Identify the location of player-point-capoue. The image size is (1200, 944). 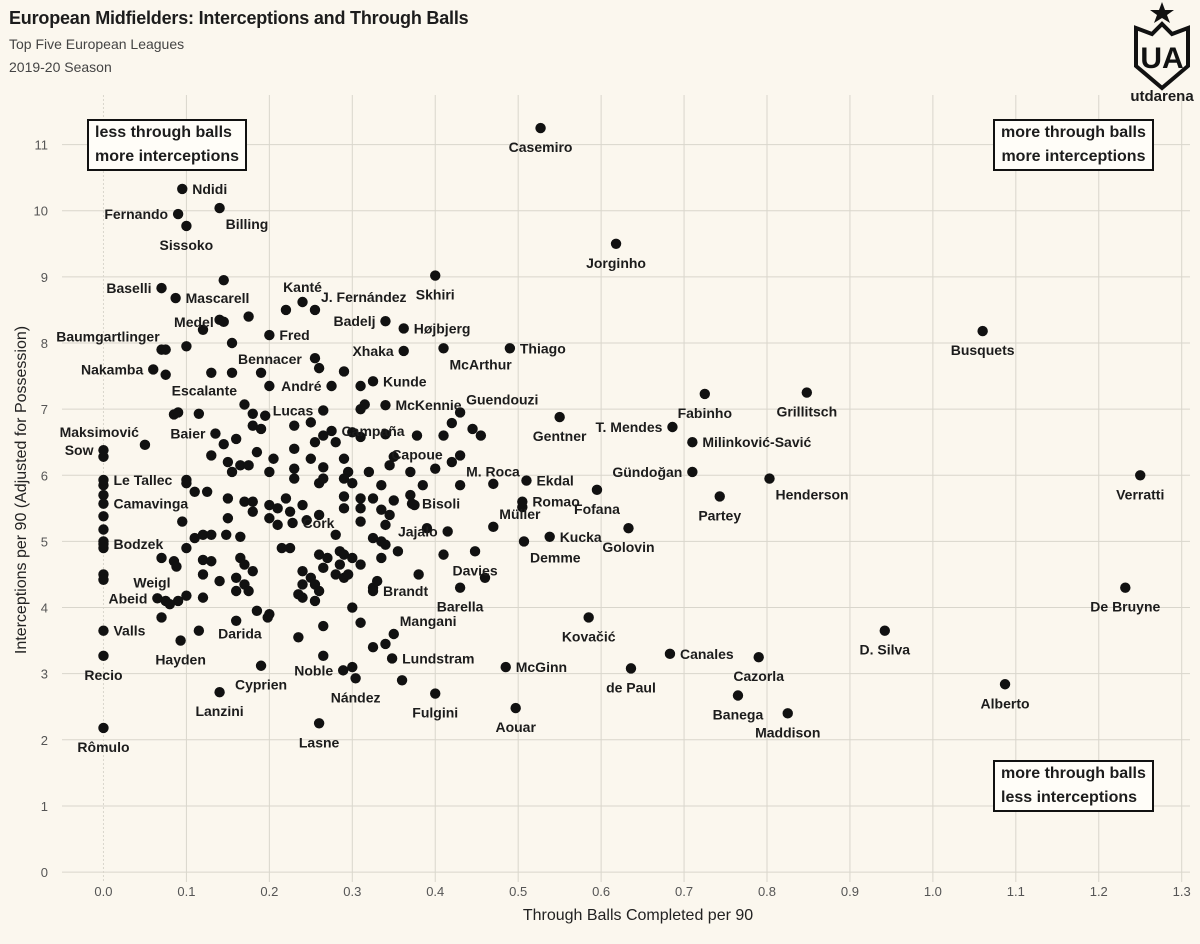
(417, 435).